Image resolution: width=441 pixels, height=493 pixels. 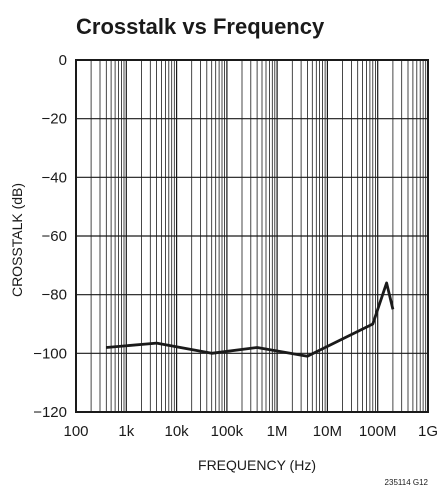 I want to click on series-group, so click(x=250, y=319).